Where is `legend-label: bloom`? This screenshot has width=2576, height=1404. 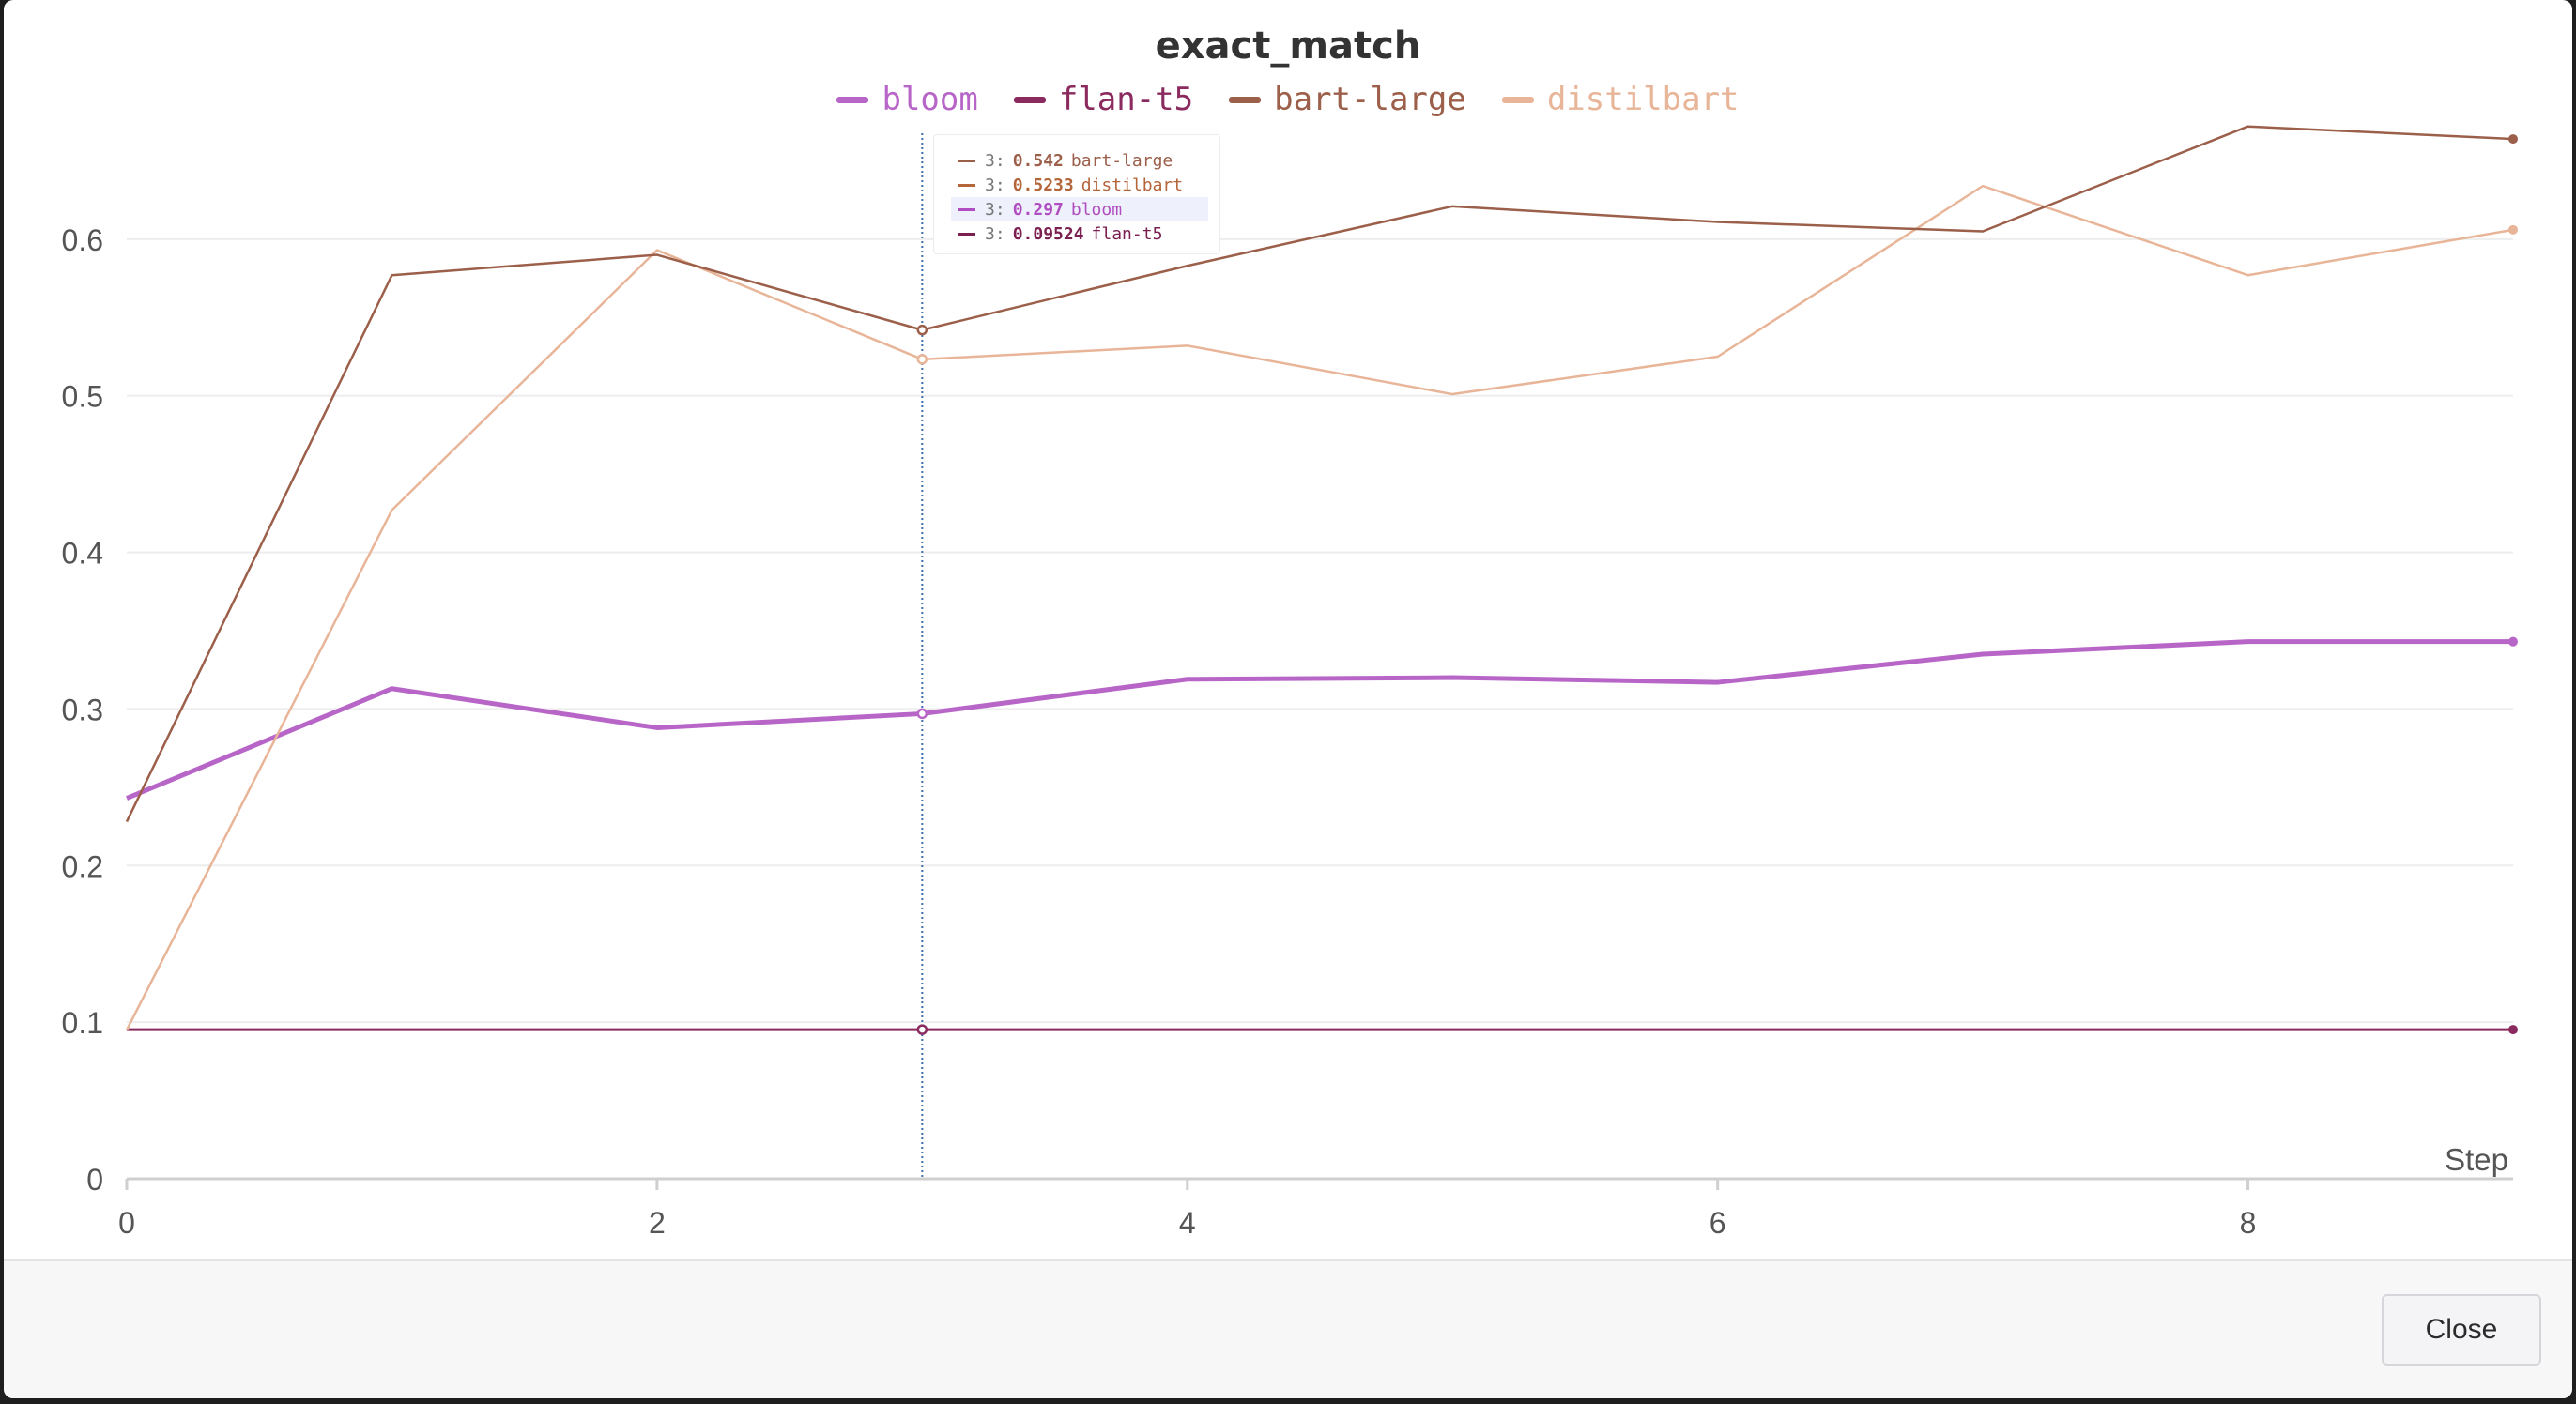
legend-label: bloom is located at coordinates (930, 99).